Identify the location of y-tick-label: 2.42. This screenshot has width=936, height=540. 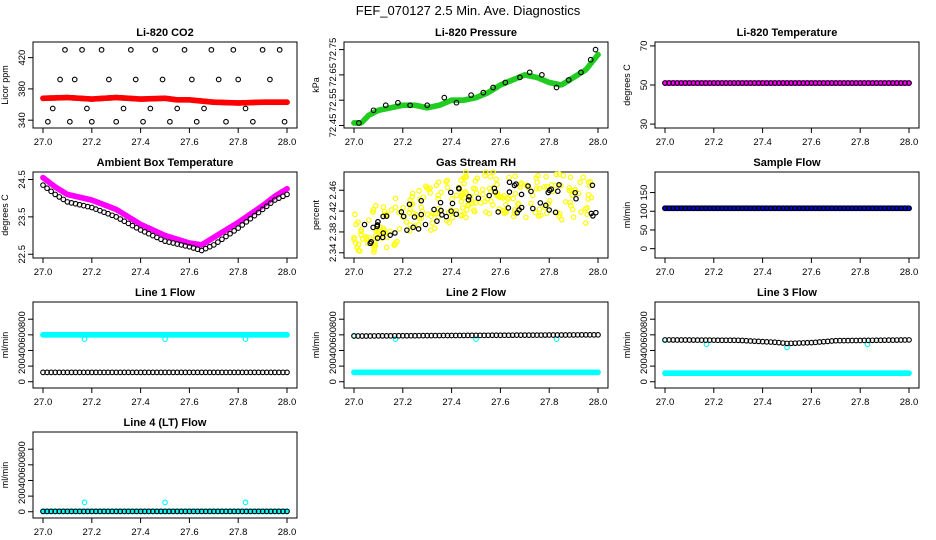
(333, 211).